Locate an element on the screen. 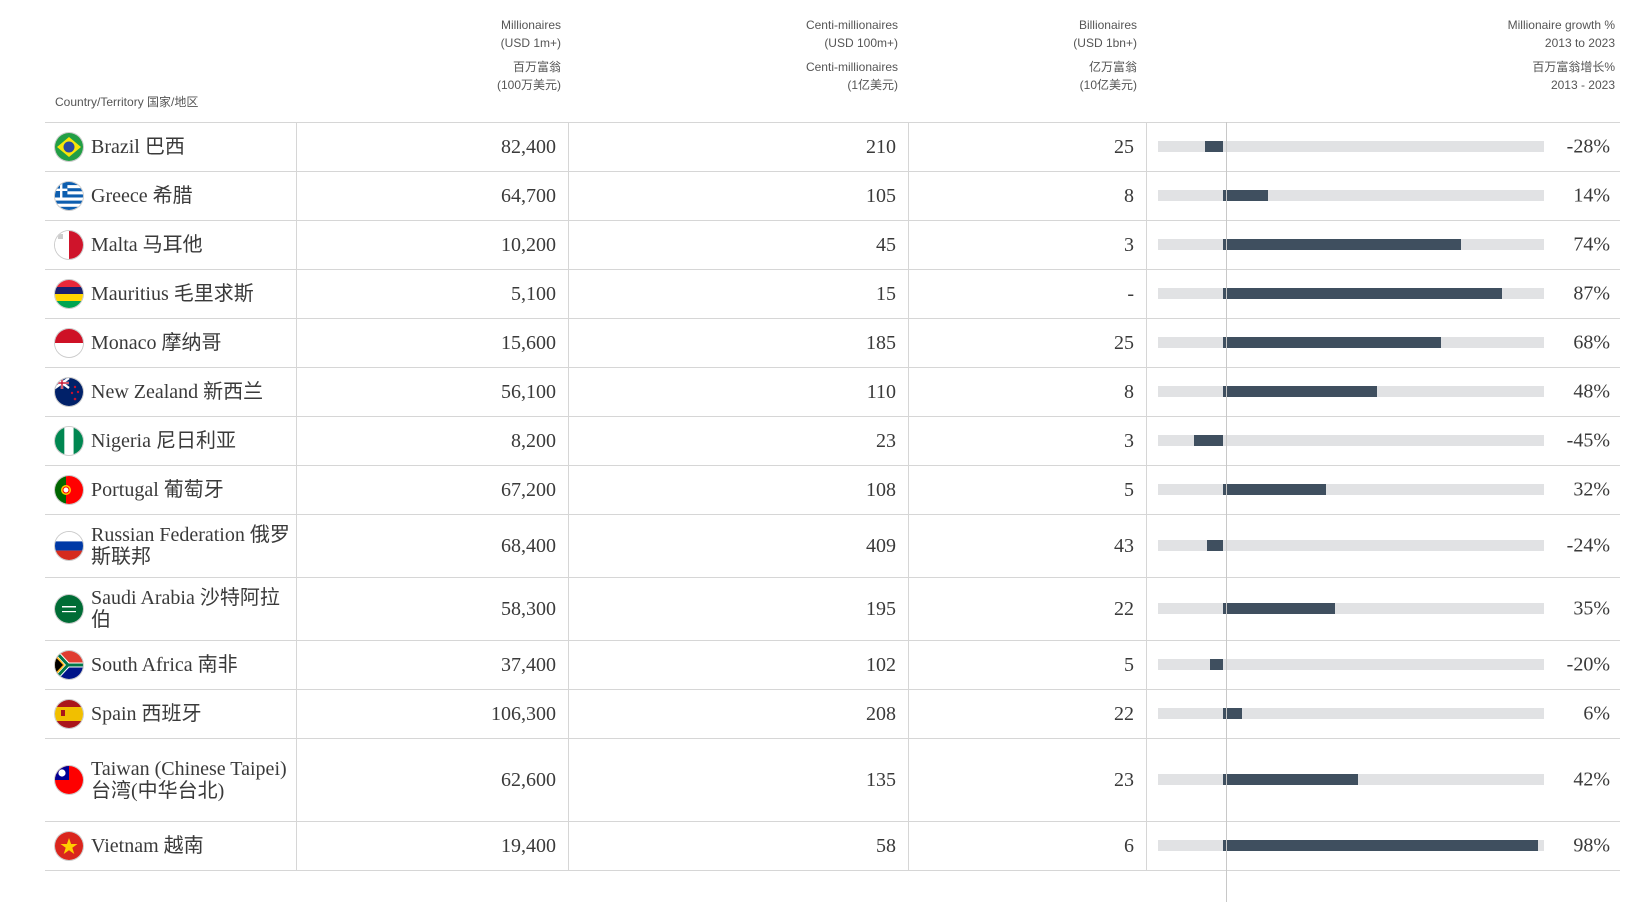  millionaires-cell: 64,700 is located at coordinates (433, 196).